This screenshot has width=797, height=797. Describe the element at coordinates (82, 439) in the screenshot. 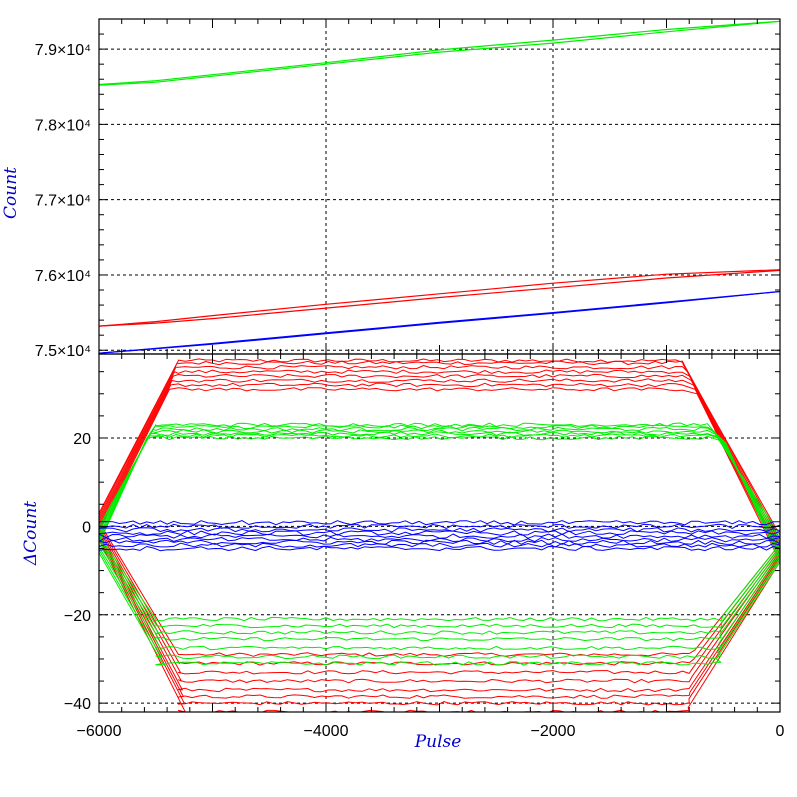

I see `bottom-y-tick-label: 20` at that location.